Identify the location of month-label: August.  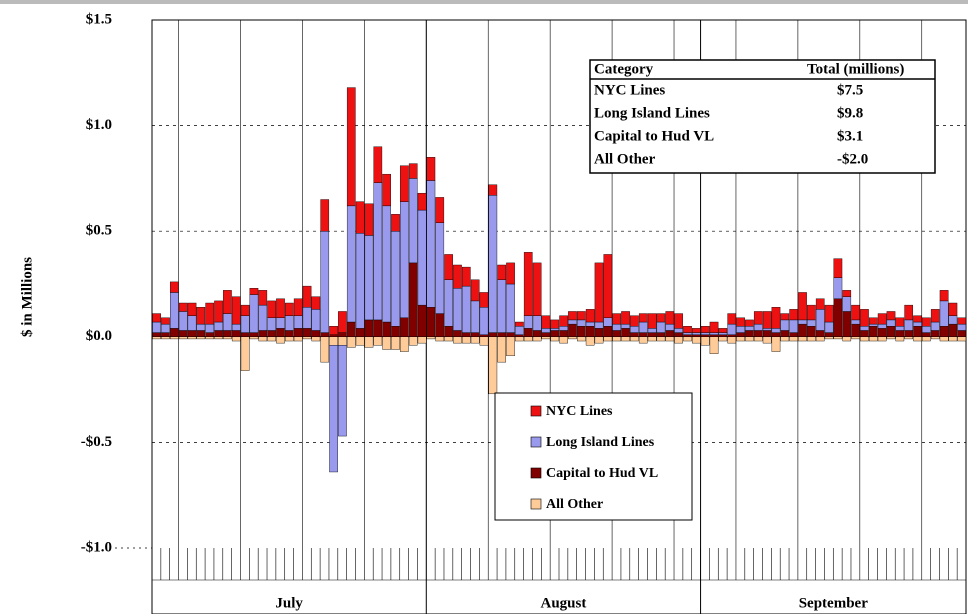
(563, 603).